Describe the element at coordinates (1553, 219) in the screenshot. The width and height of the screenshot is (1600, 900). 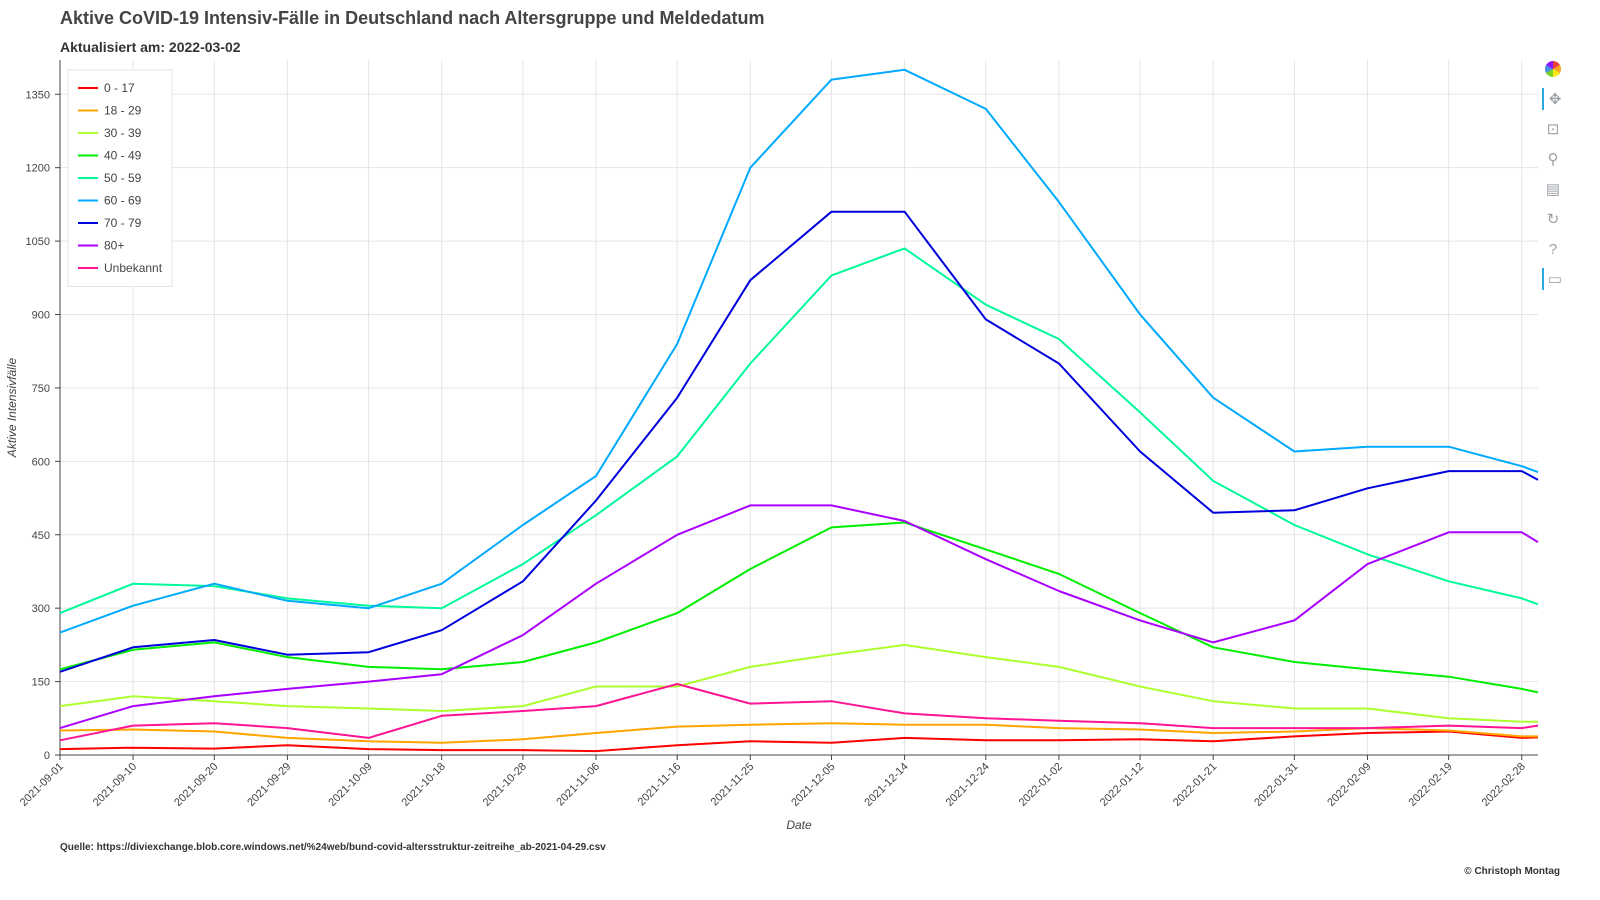
I see `reset-icon: ↻` at that location.